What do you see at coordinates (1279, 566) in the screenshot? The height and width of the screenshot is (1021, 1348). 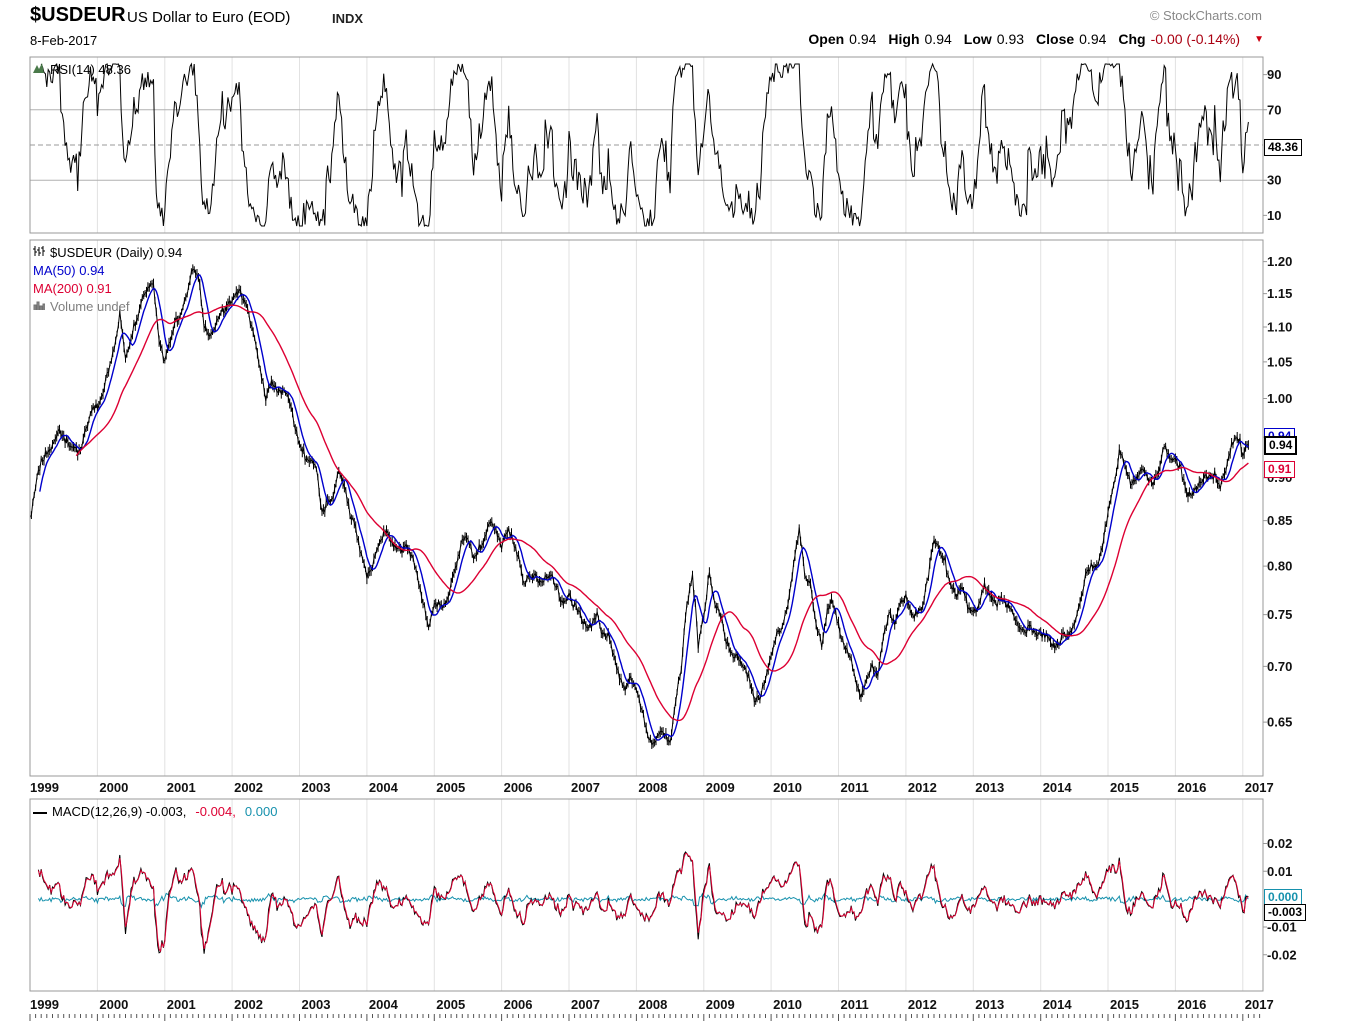 I see `svg-text: 0.80` at bounding box center [1279, 566].